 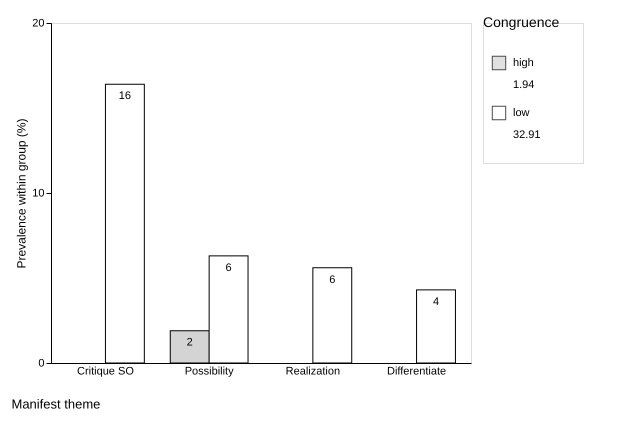 What do you see at coordinates (313, 372) in the screenshot?
I see `x-tick-label: Realization` at bounding box center [313, 372].